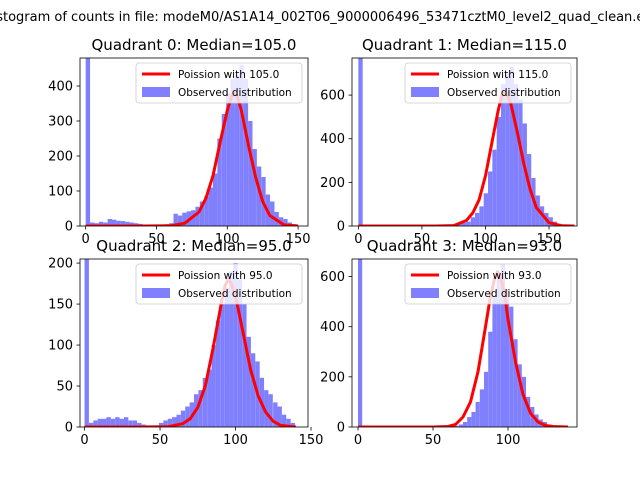  What do you see at coordinates (193, 246) in the screenshot?
I see `chart-title: Quadrant 2: Median=95.0` at bounding box center [193, 246].